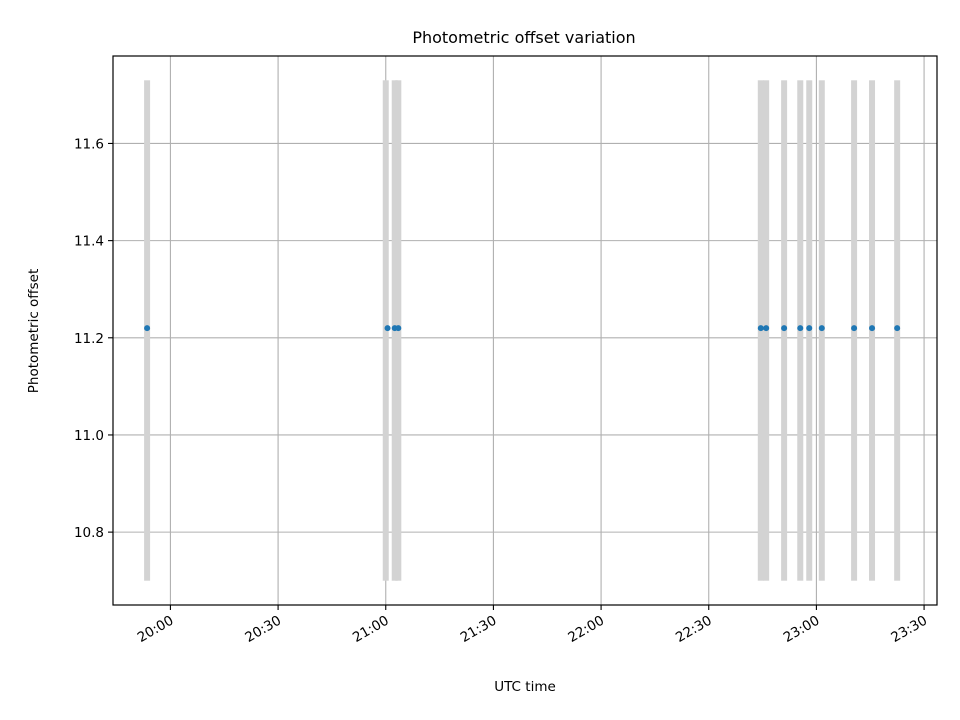  I want to click on y-tick-label: 11.2, so click(89, 339).